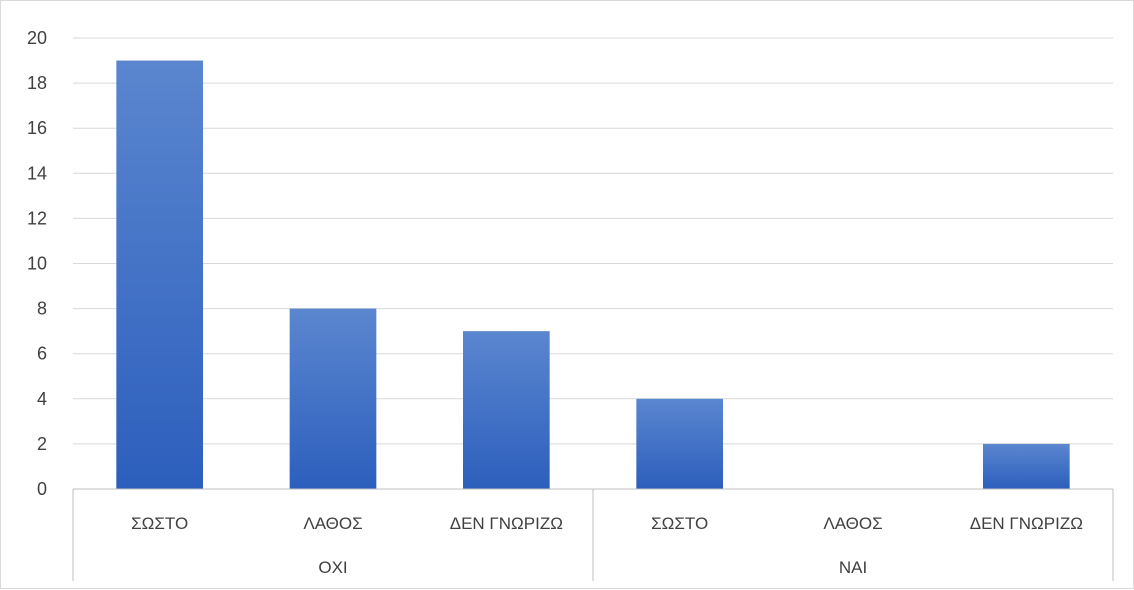  Describe the element at coordinates (37, 218) in the screenshot. I see `y-tick-label: 12` at that location.